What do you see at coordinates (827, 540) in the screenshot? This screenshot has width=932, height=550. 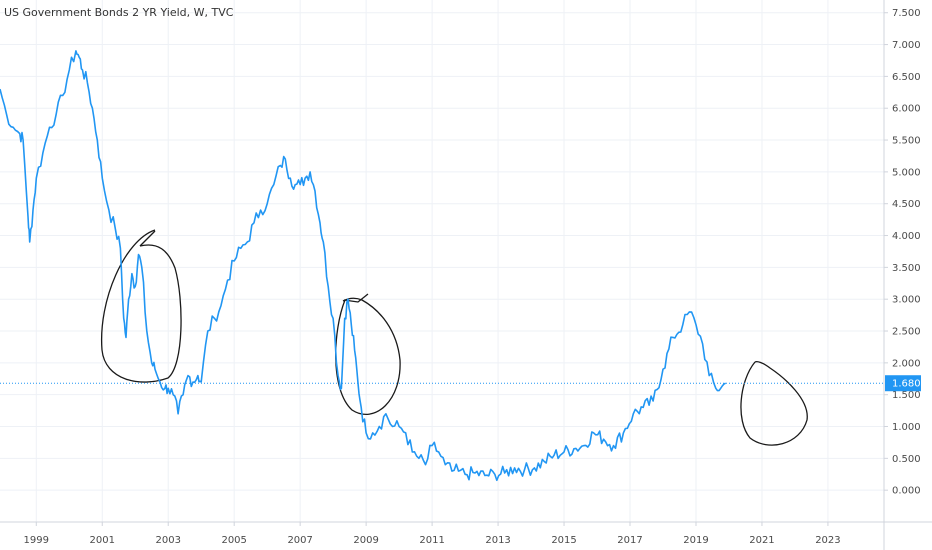 I see `x-tick-label: 2023` at bounding box center [827, 540].